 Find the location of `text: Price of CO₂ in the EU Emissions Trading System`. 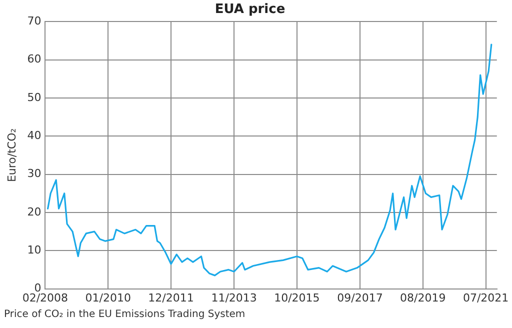

text: Price of CO₂ in the EU Emissions Trading System is located at coordinates (125, 314).